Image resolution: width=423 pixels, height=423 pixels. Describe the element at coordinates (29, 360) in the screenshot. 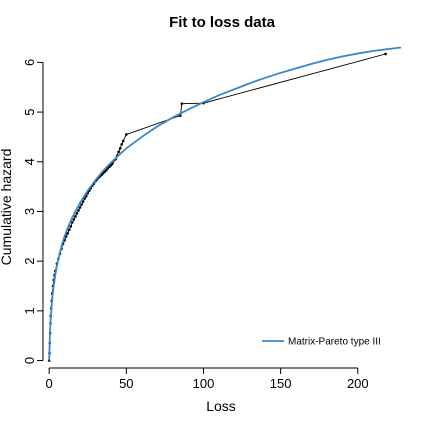

I see `y-tick-label: 0` at that location.